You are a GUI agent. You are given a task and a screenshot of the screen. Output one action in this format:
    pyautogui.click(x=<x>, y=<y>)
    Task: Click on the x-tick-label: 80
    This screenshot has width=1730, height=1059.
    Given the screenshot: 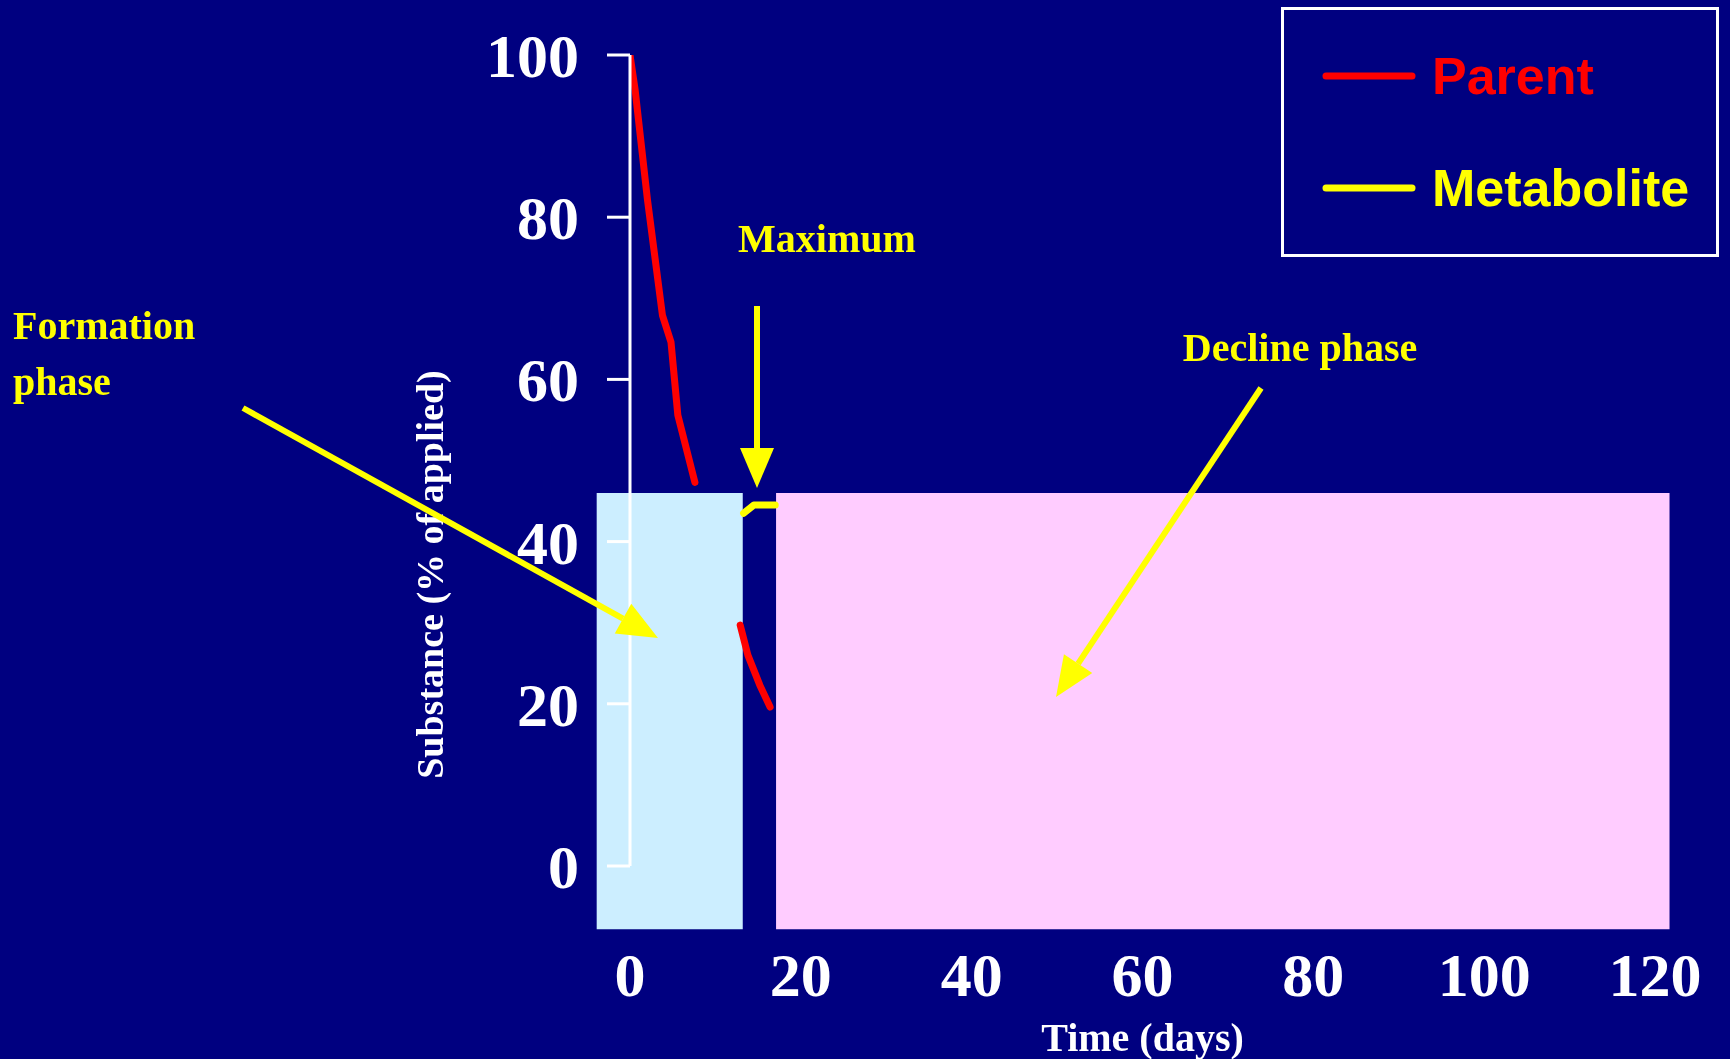 What is the action you would take?
    pyautogui.click(x=1313, y=975)
    